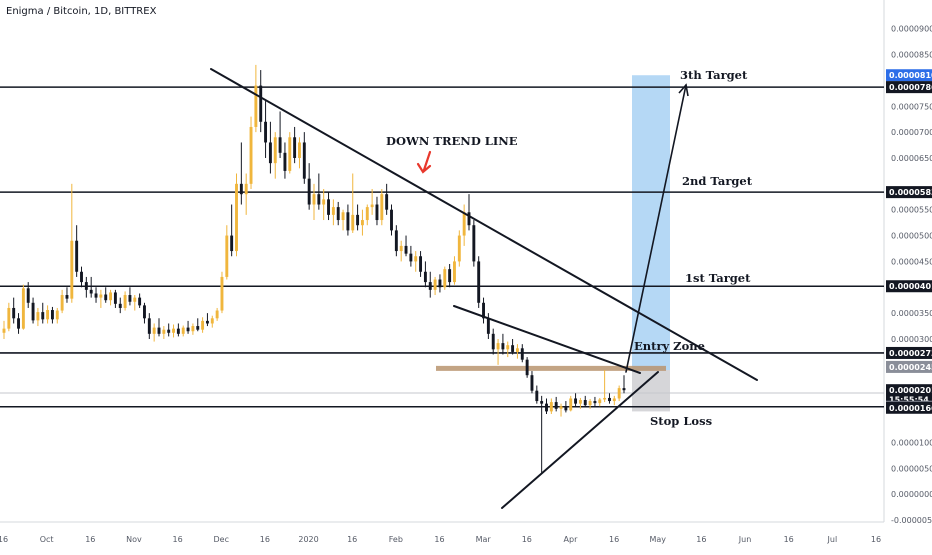 Image resolution: width=932 pixels, height=555 pixels. I want to click on time-tick-label: Oct, so click(47, 539).